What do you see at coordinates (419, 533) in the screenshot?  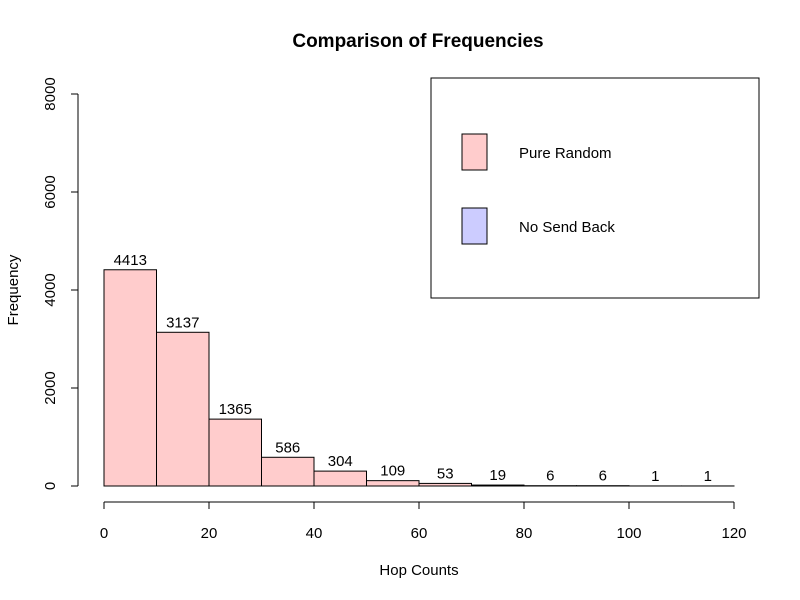 I see `x-tick-label: 60` at bounding box center [419, 533].